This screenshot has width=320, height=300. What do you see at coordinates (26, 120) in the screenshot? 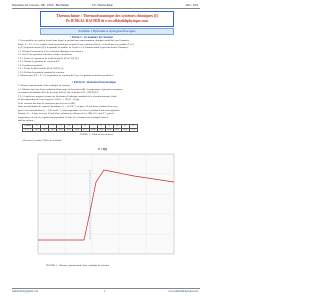
I see `text-line: tableau suivant :` at bounding box center [26, 120].